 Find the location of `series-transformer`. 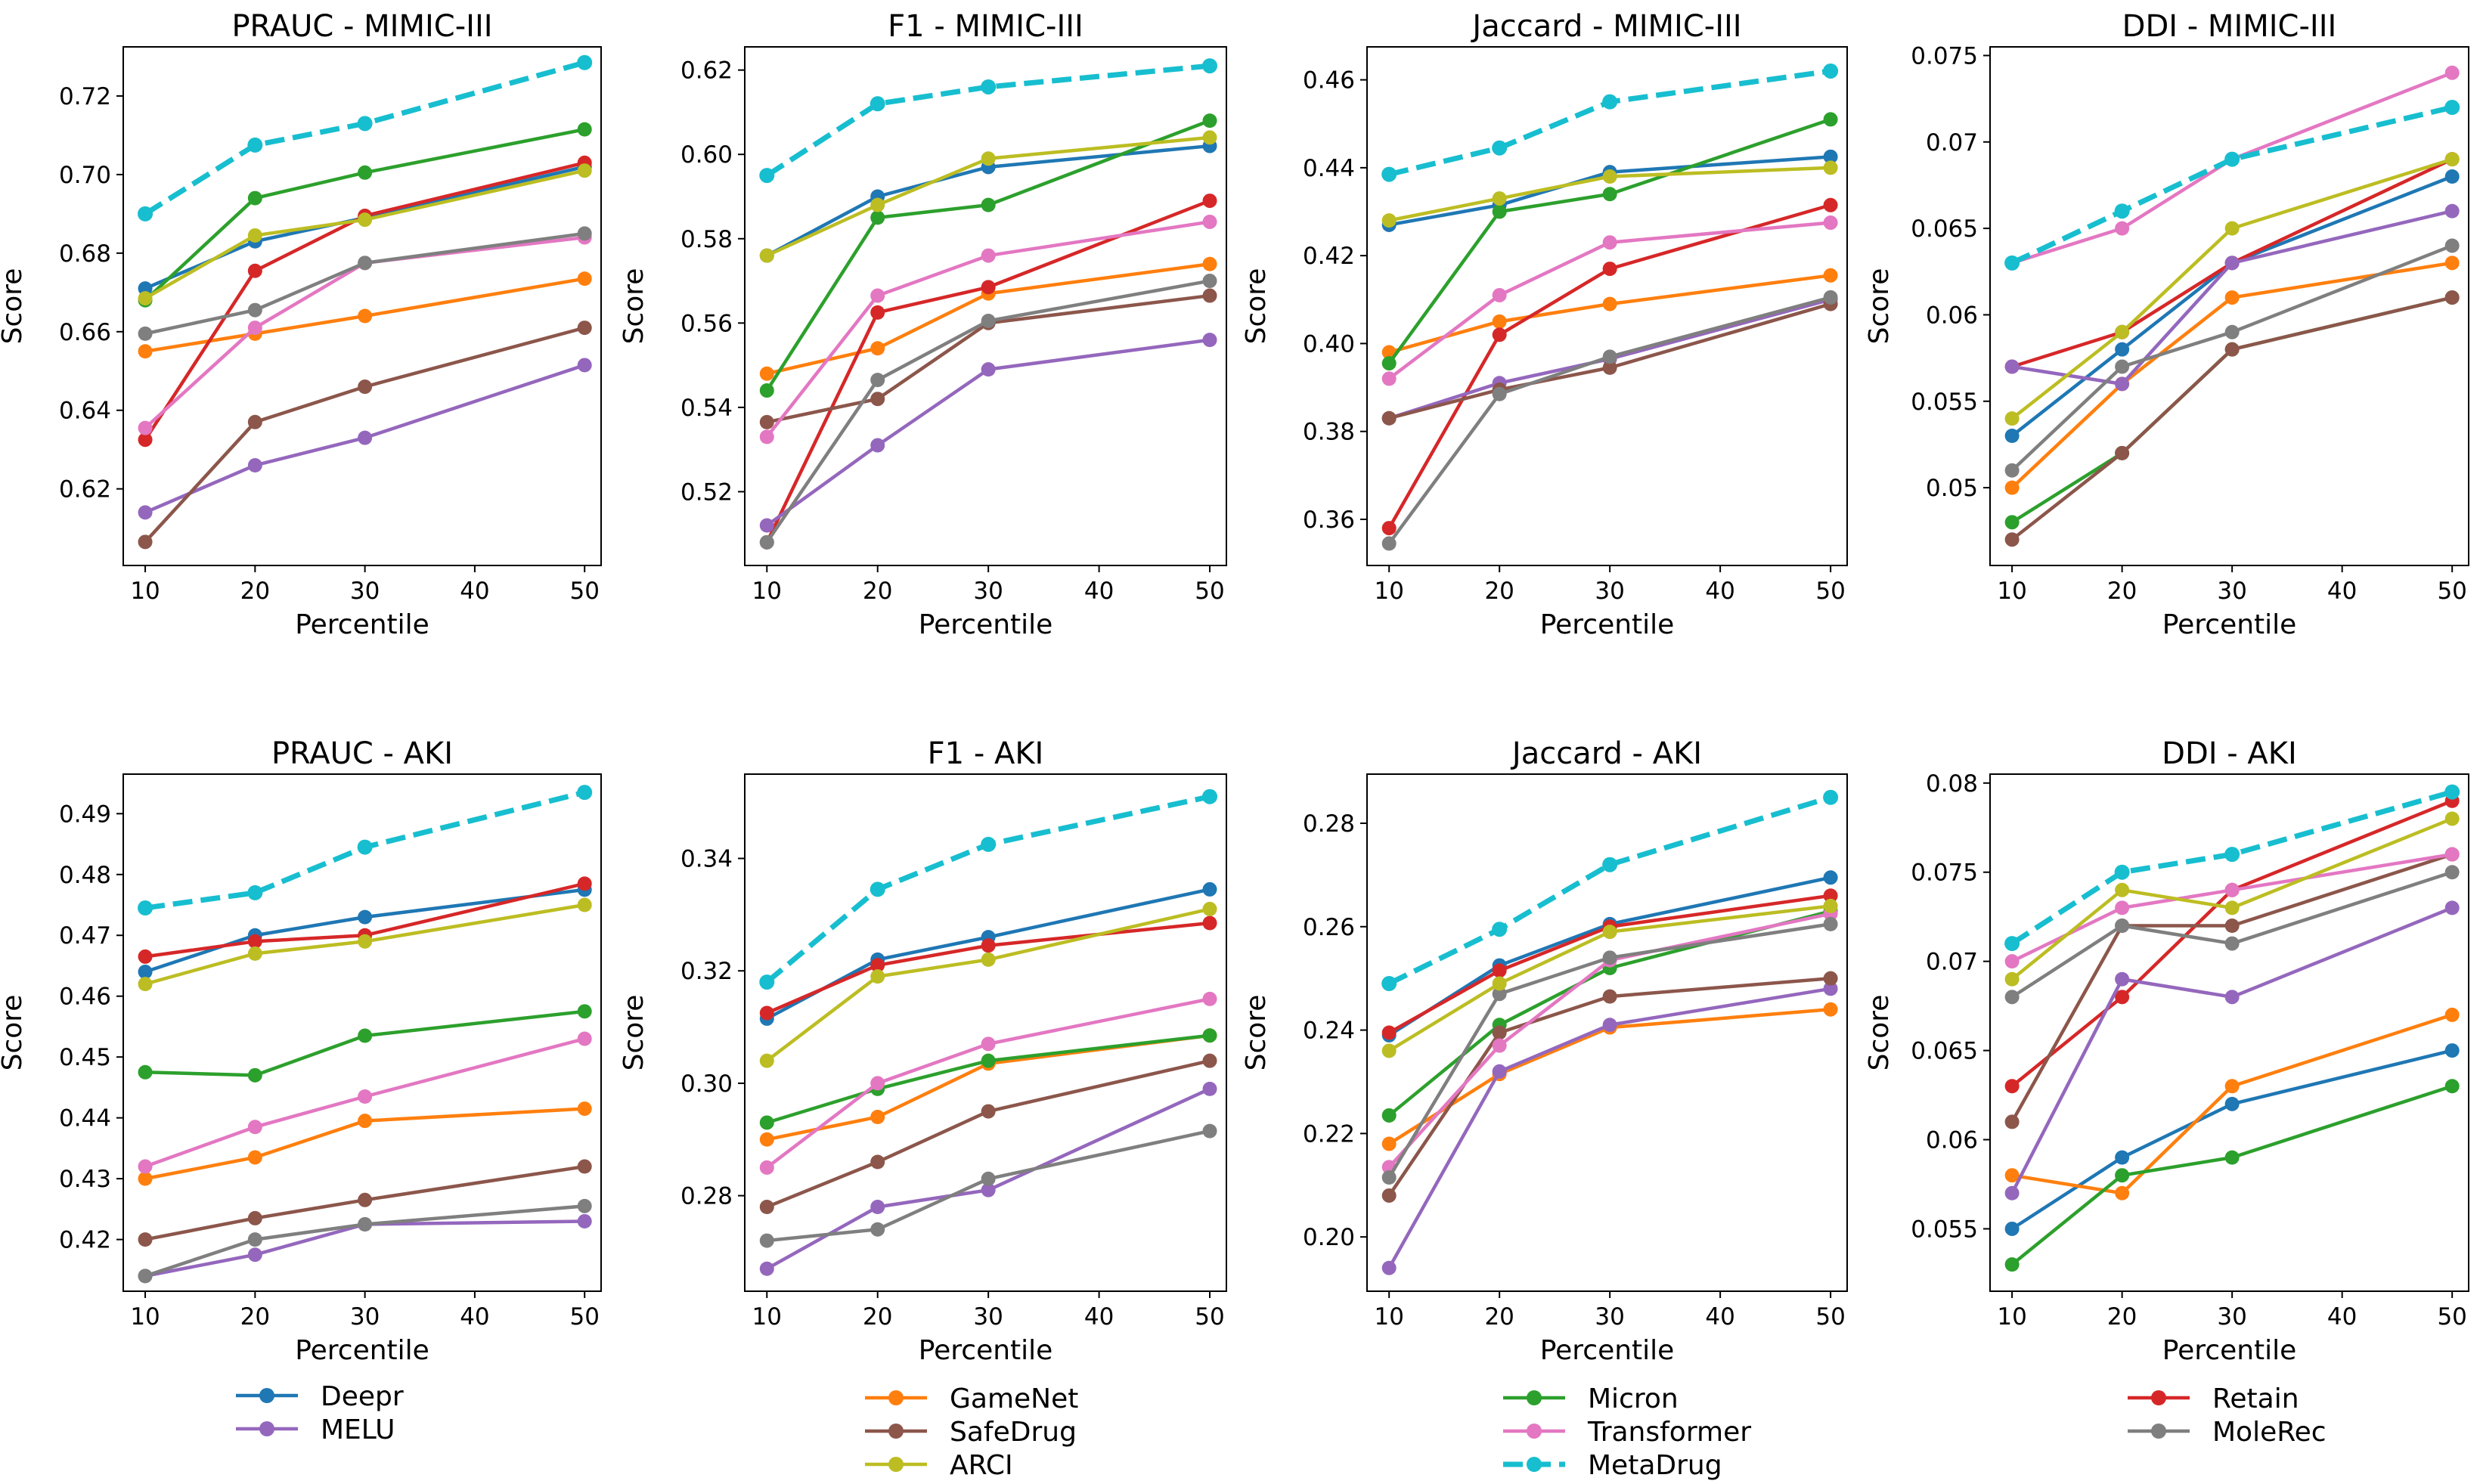

series-transformer is located at coordinates (988, 329).